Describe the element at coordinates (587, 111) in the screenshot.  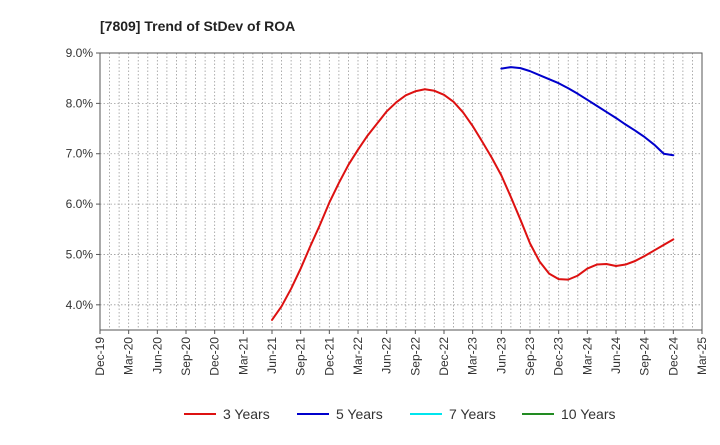
I see `series-line-5-years` at that location.